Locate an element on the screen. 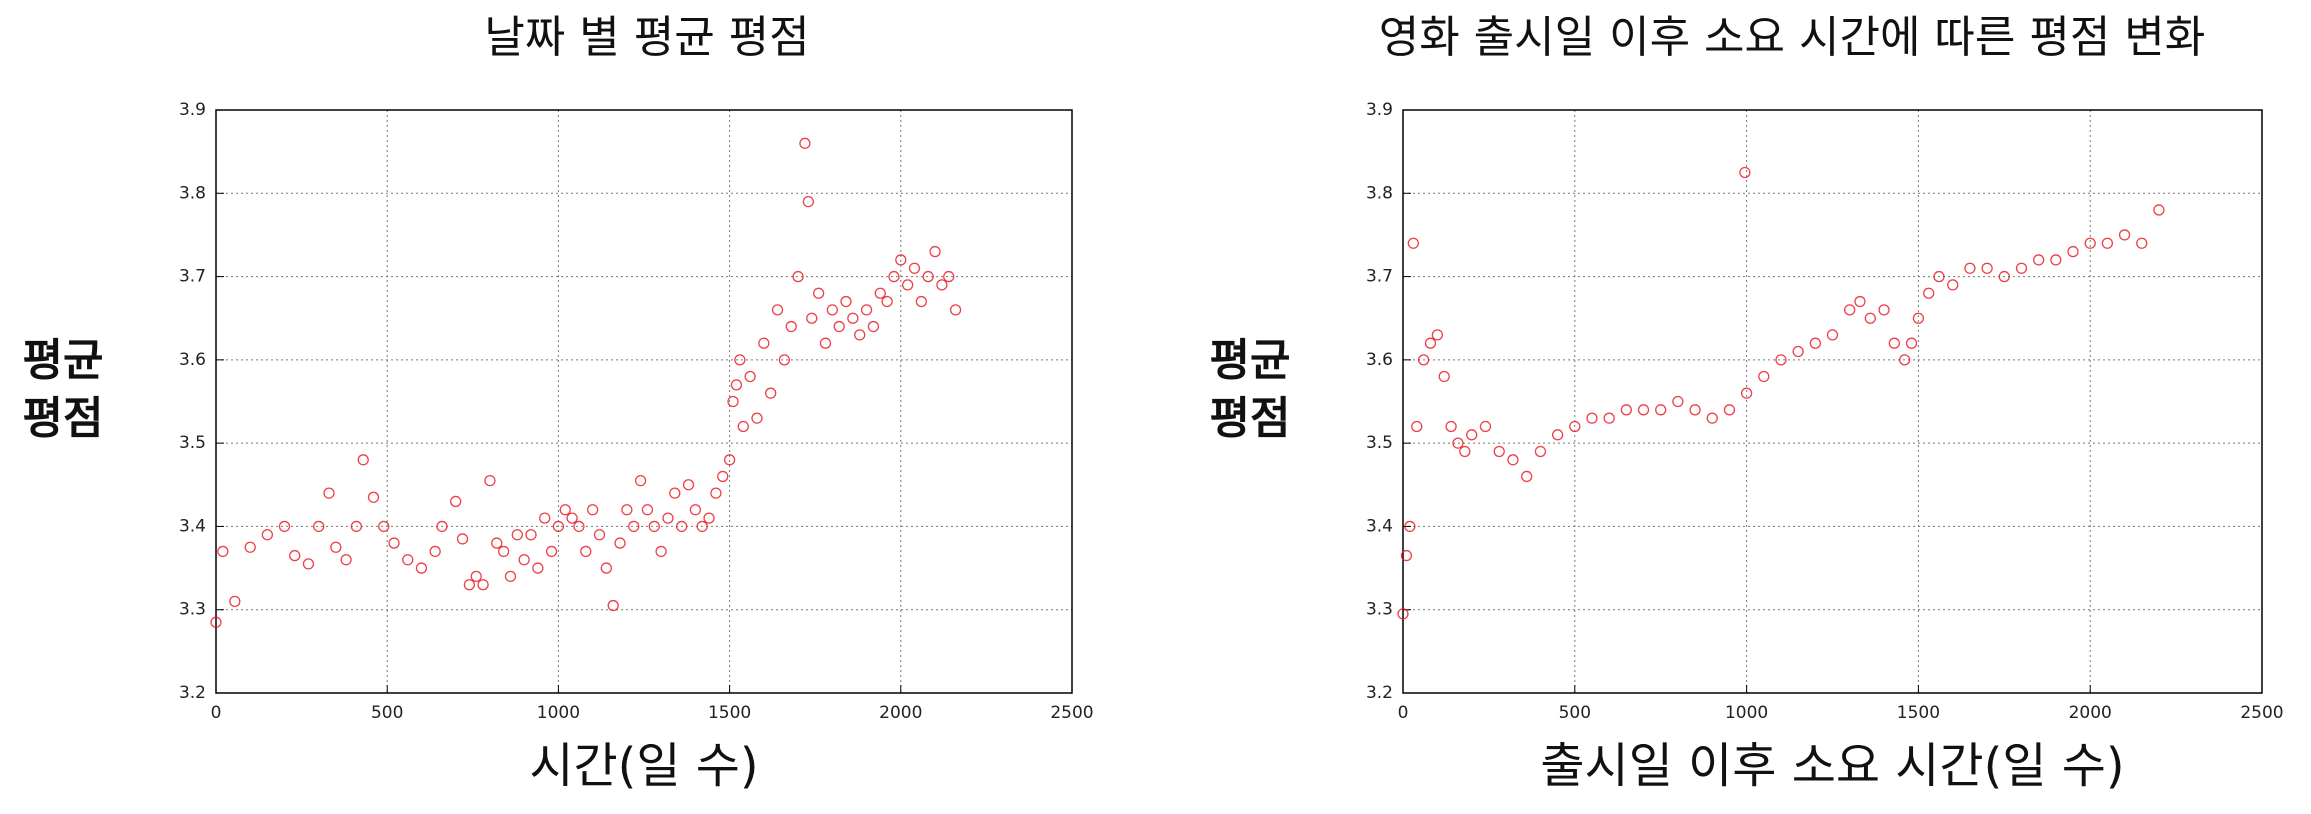 Image resolution: width=2311 pixels, height=814 pixels. x-tick-label: 2000 is located at coordinates (900, 713).